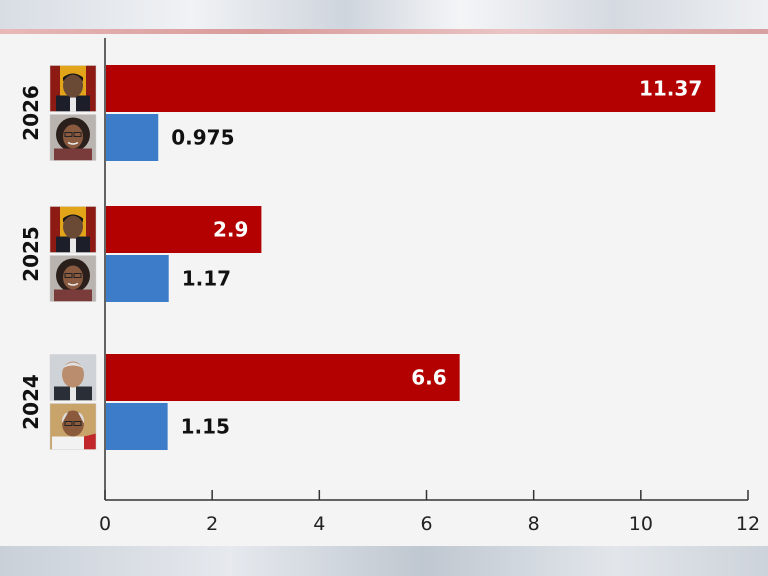  I want to click on bottom-banner, so click(384, 561).